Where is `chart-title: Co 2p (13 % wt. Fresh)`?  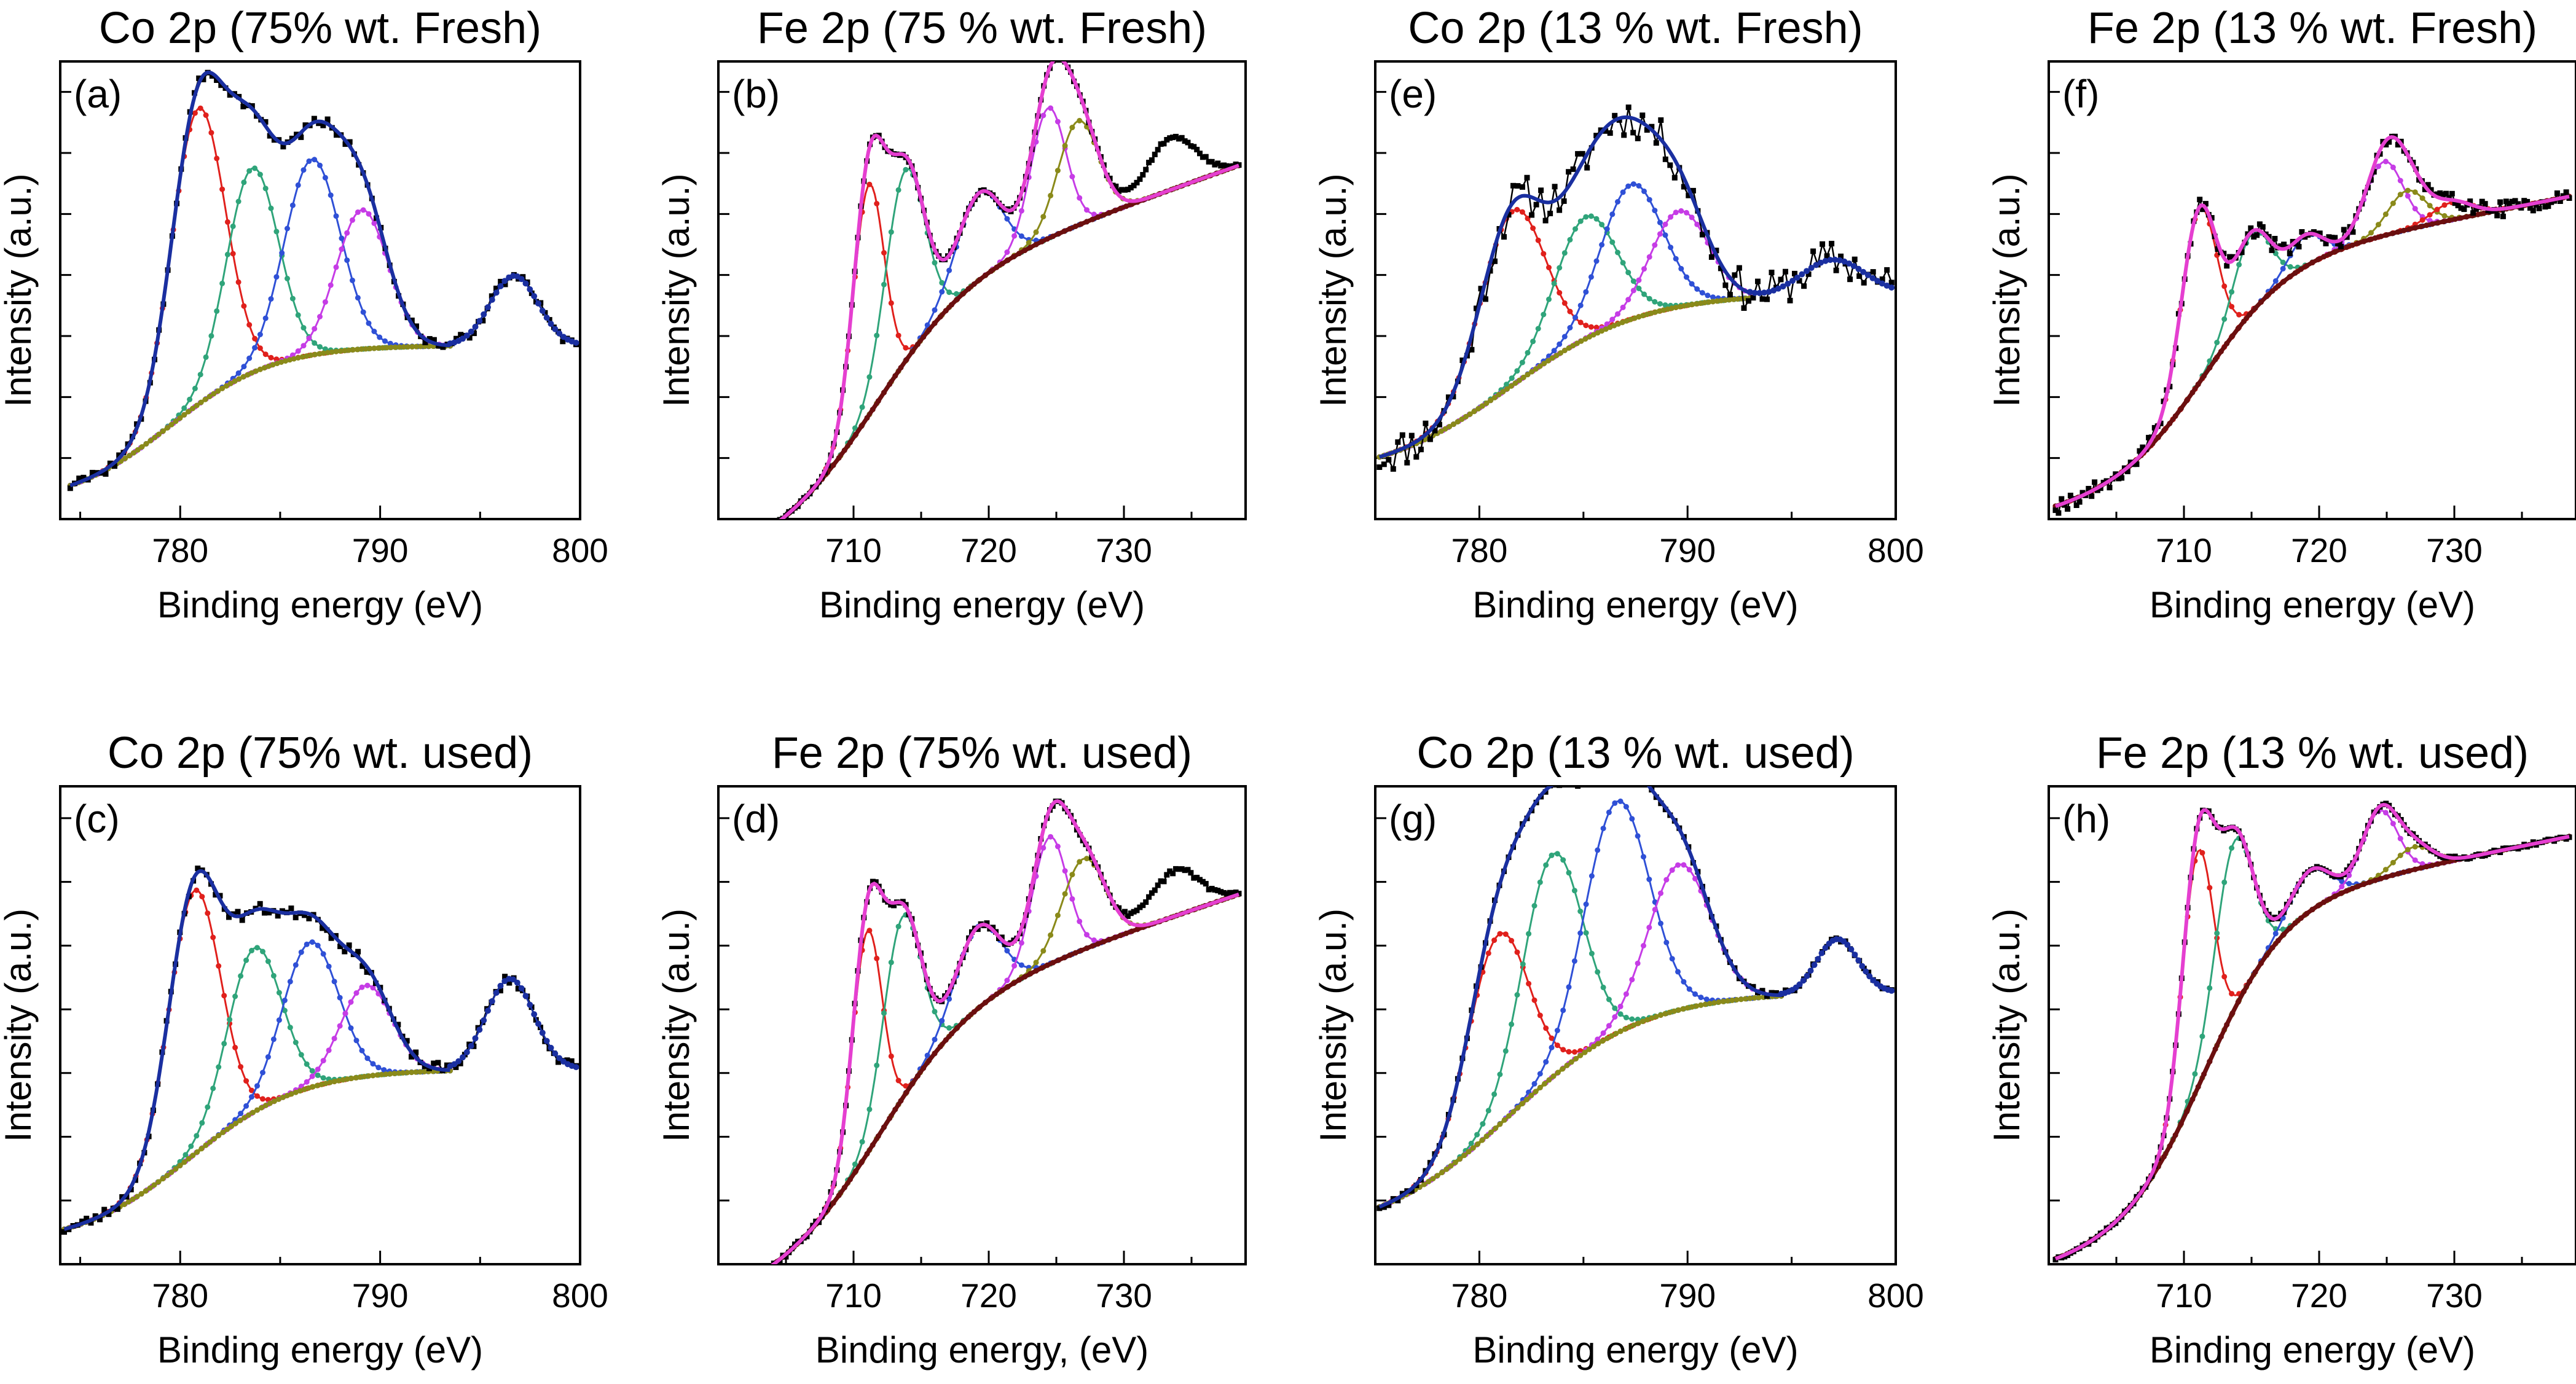 chart-title: Co 2p (13 % wt. Fresh) is located at coordinates (1635, 28).